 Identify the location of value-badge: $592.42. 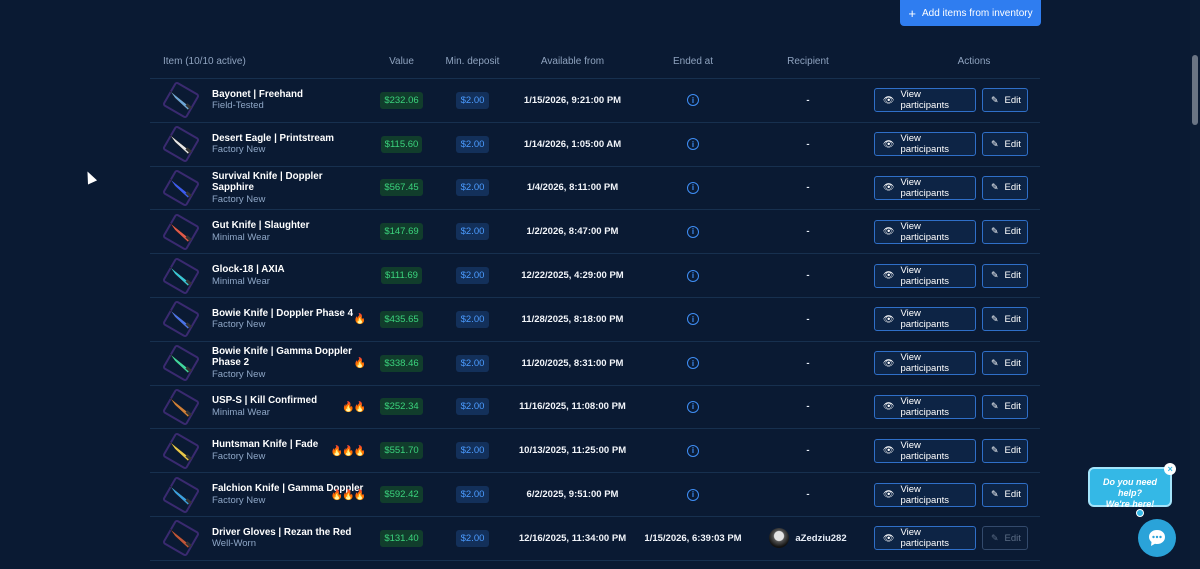
(401, 495).